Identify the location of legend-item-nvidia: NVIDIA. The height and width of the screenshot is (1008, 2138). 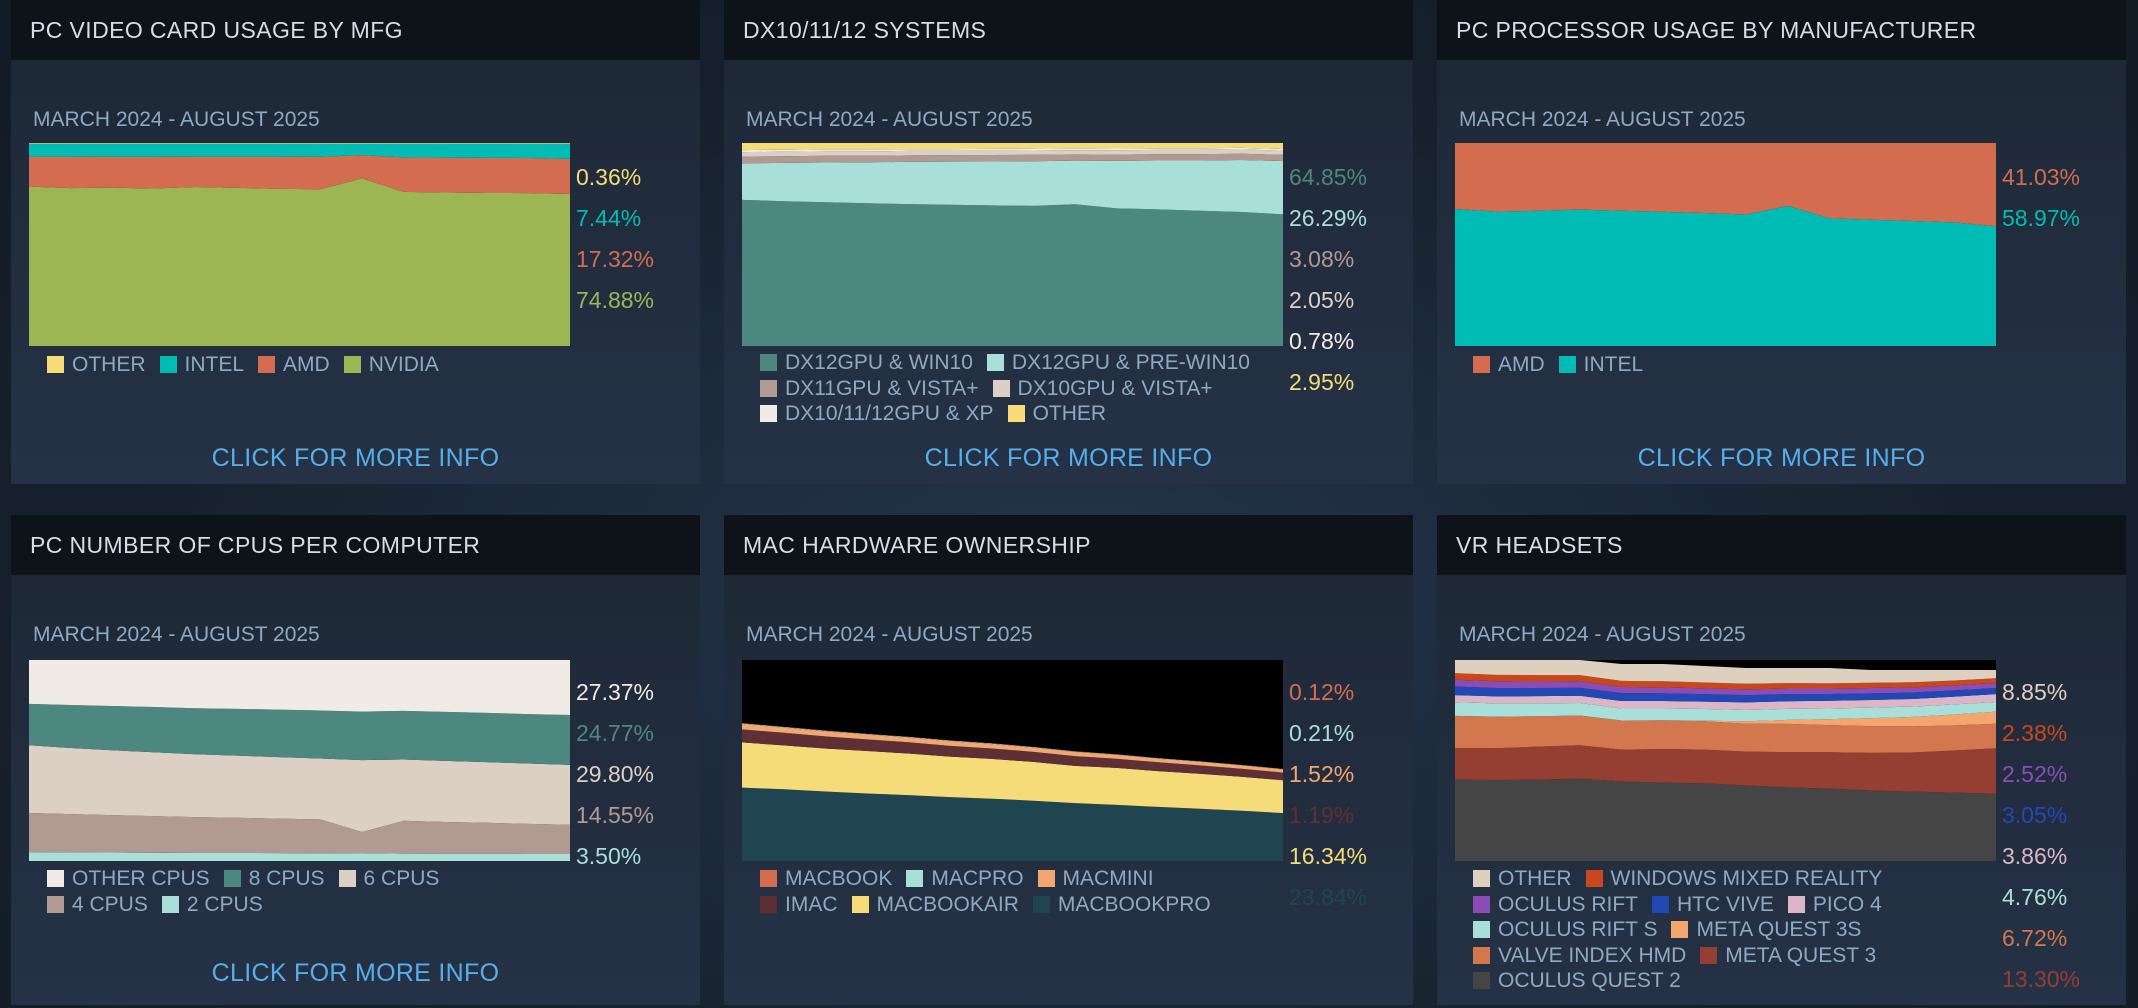
(391, 365).